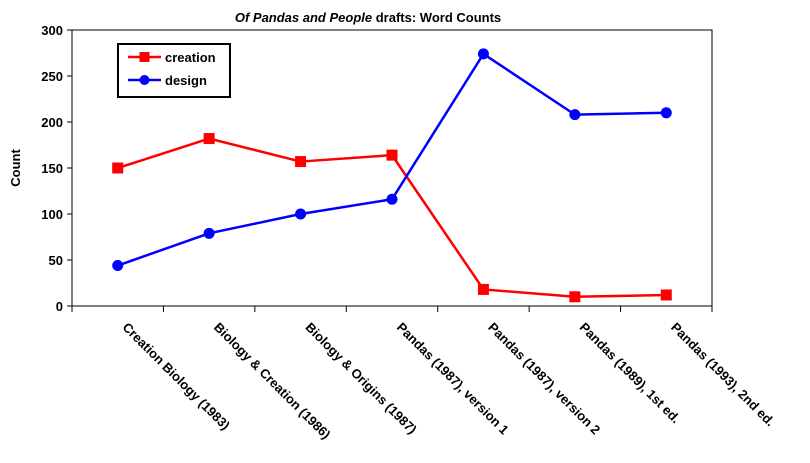 This screenshot has width=810, height=463. Describe the element at coordinates (630, 373) in the screenshot. I see `x-tick-label: Pandas (1989), 1st ed.` at that location.